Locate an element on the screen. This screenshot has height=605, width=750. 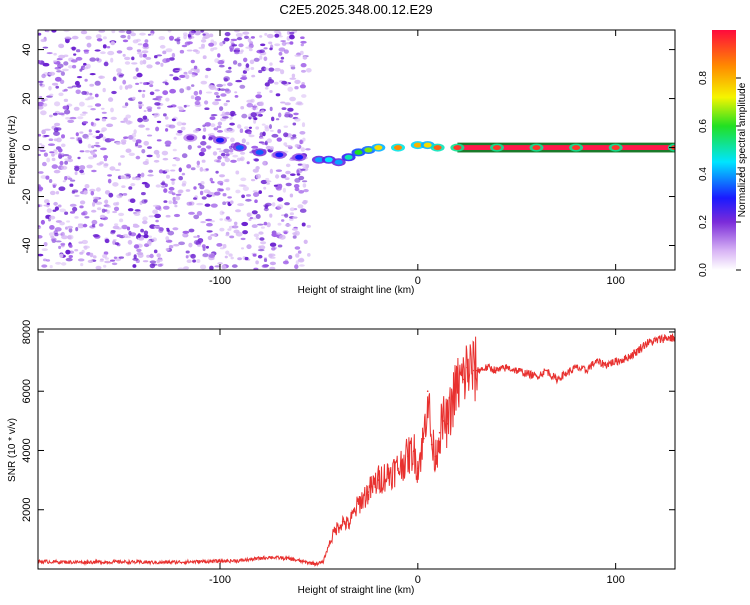
noise-layer is located at coordinates (175, 150).